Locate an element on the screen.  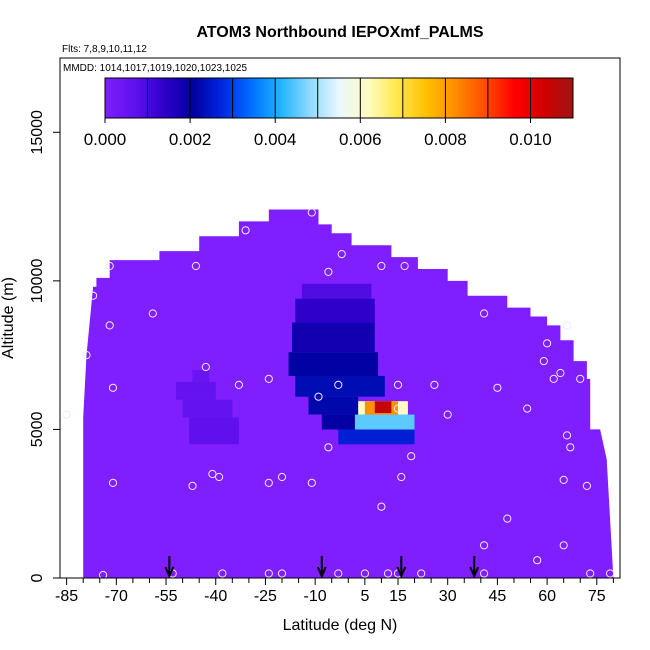
x-tick-label: -40 is located at coordinates (215, 596).